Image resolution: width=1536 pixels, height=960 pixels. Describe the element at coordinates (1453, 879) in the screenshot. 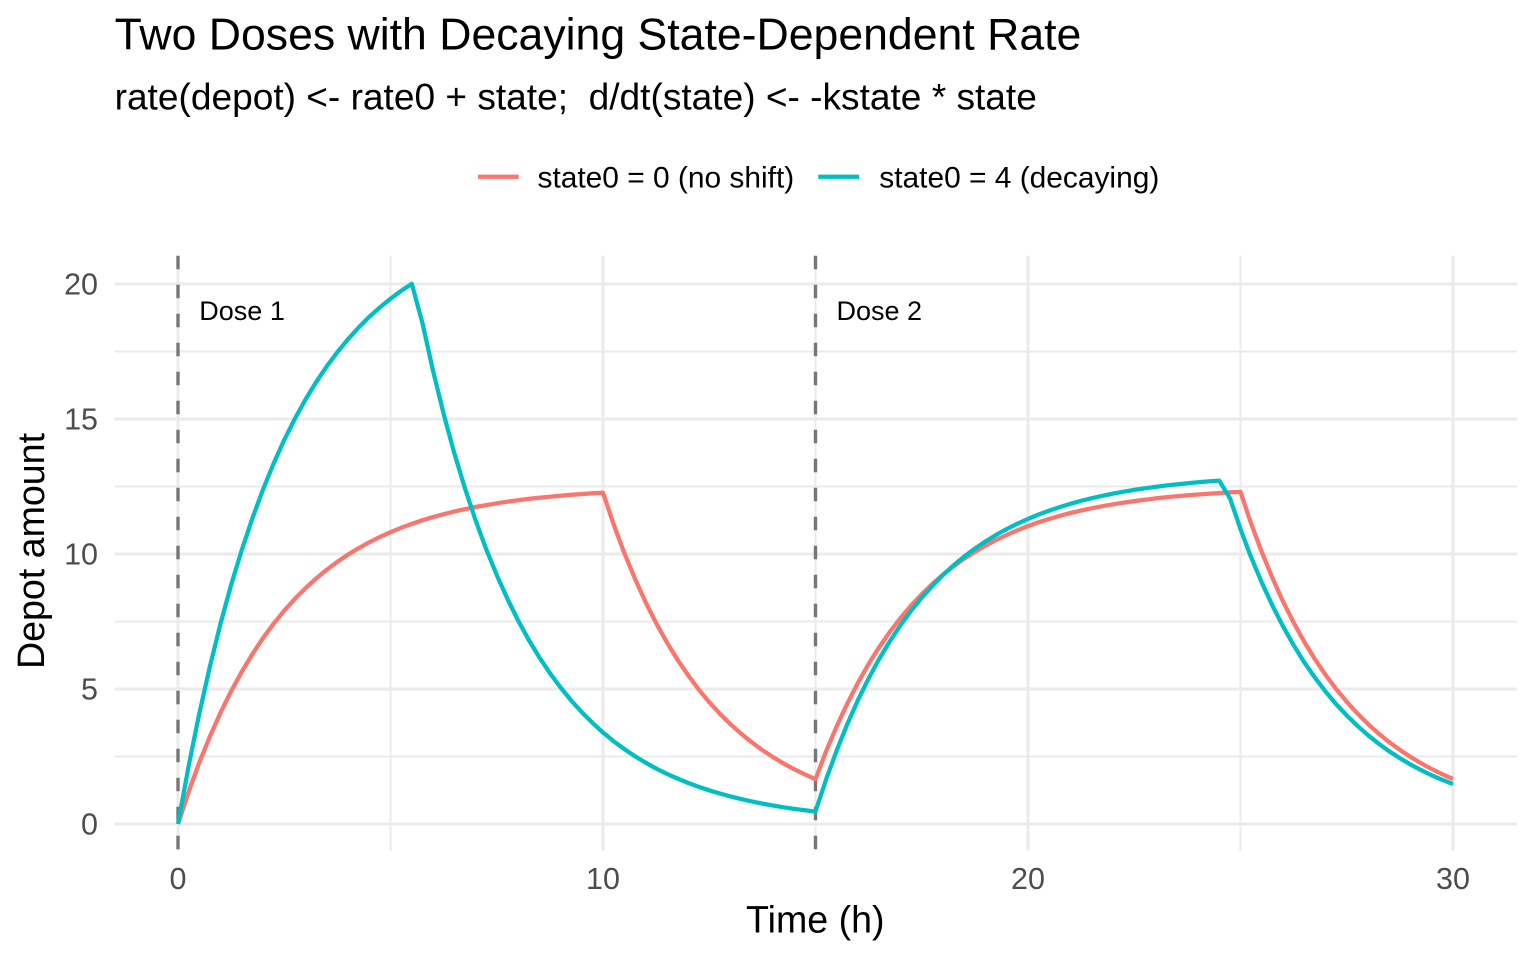

I see `svg-text: 30` at that location.